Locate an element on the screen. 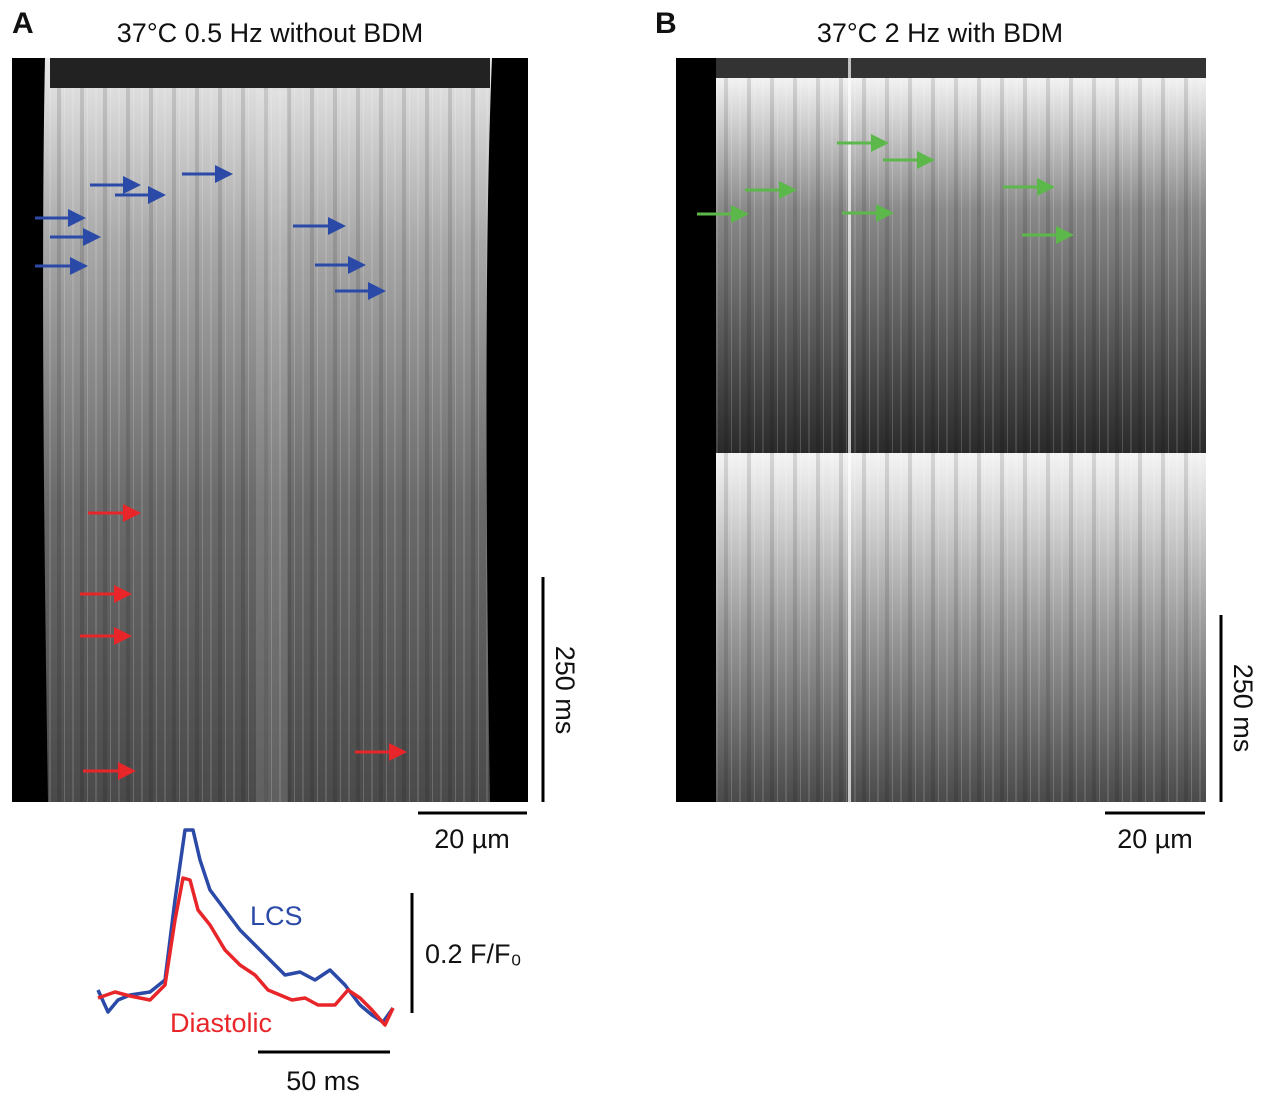 This screenshot has width=1266, height=1095. trace-time-scale-label: 50 ms is located at coordinates (323, 1080).